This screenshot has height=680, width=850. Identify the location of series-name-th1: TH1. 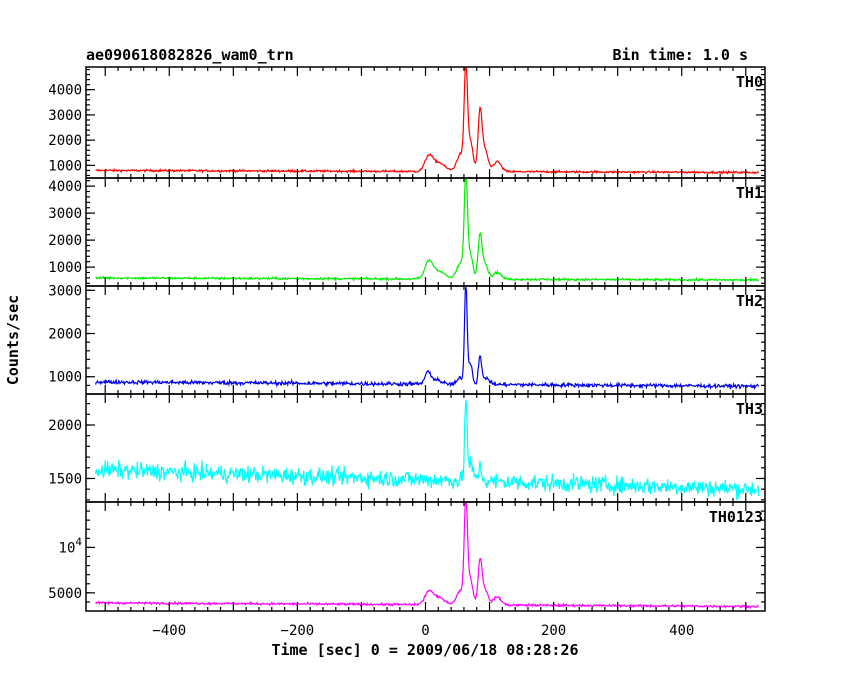
(749, 193).